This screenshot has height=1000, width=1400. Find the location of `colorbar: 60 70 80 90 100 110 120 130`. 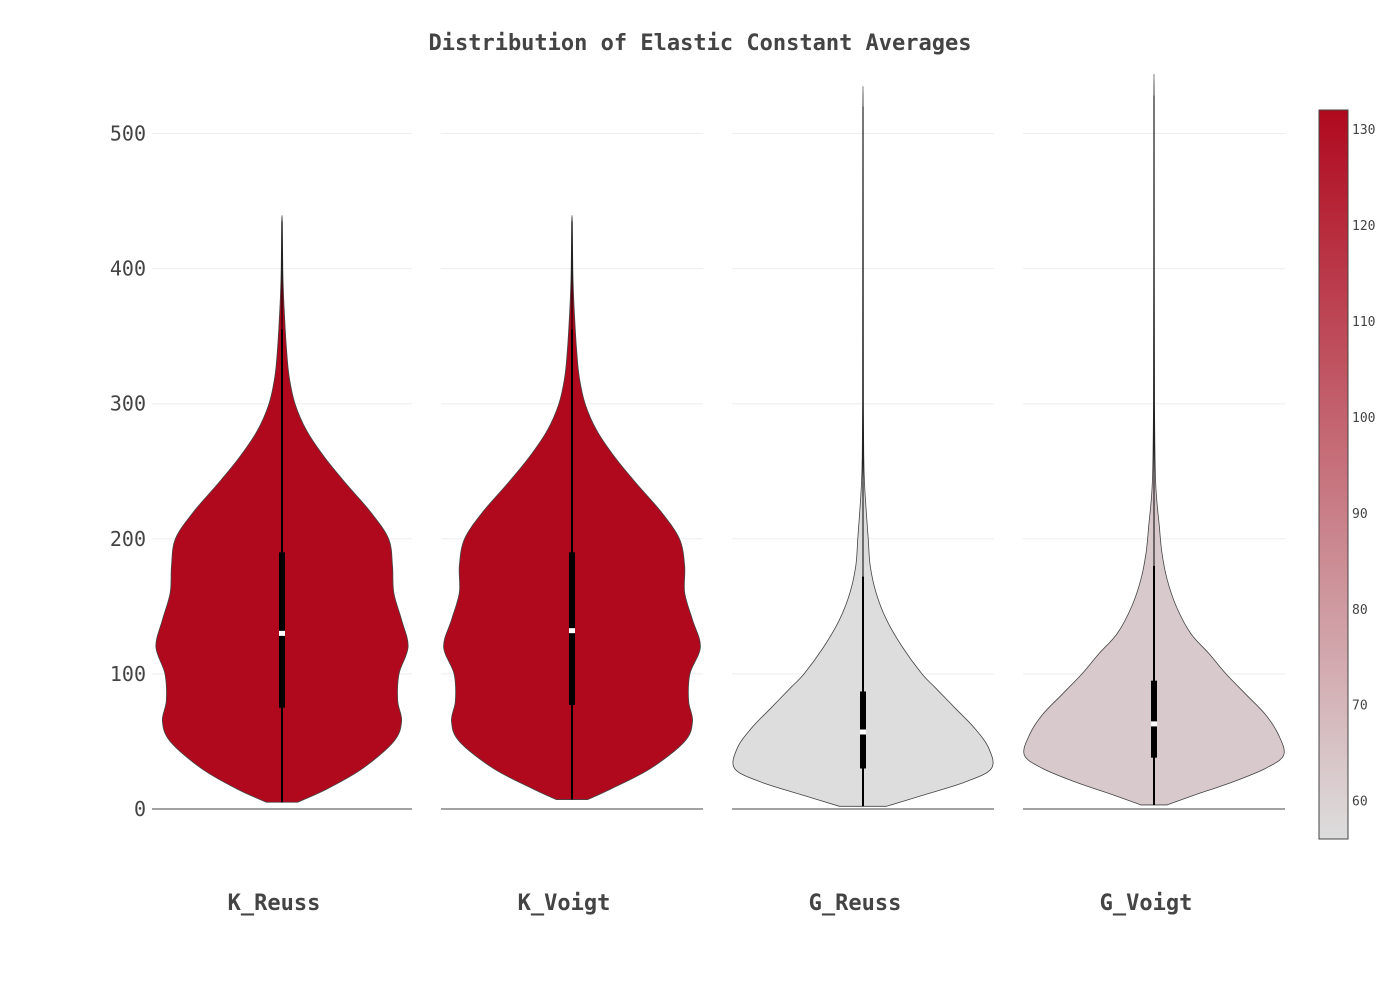

colorbar: 60 70 80 90 100 110 120 130 is located at coordinates (1346, 474).